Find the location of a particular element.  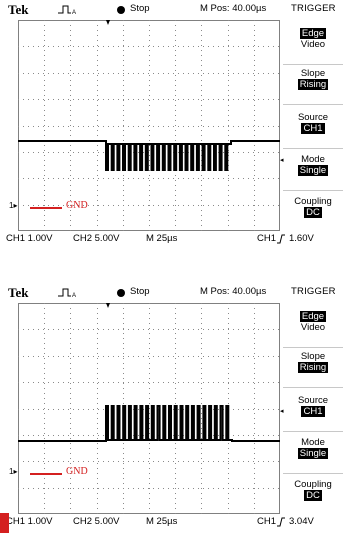

readout-bar: CH1 1.00V CH2 5.00V M 25µs CH1 3.04V is located at coordinates (172, 522).